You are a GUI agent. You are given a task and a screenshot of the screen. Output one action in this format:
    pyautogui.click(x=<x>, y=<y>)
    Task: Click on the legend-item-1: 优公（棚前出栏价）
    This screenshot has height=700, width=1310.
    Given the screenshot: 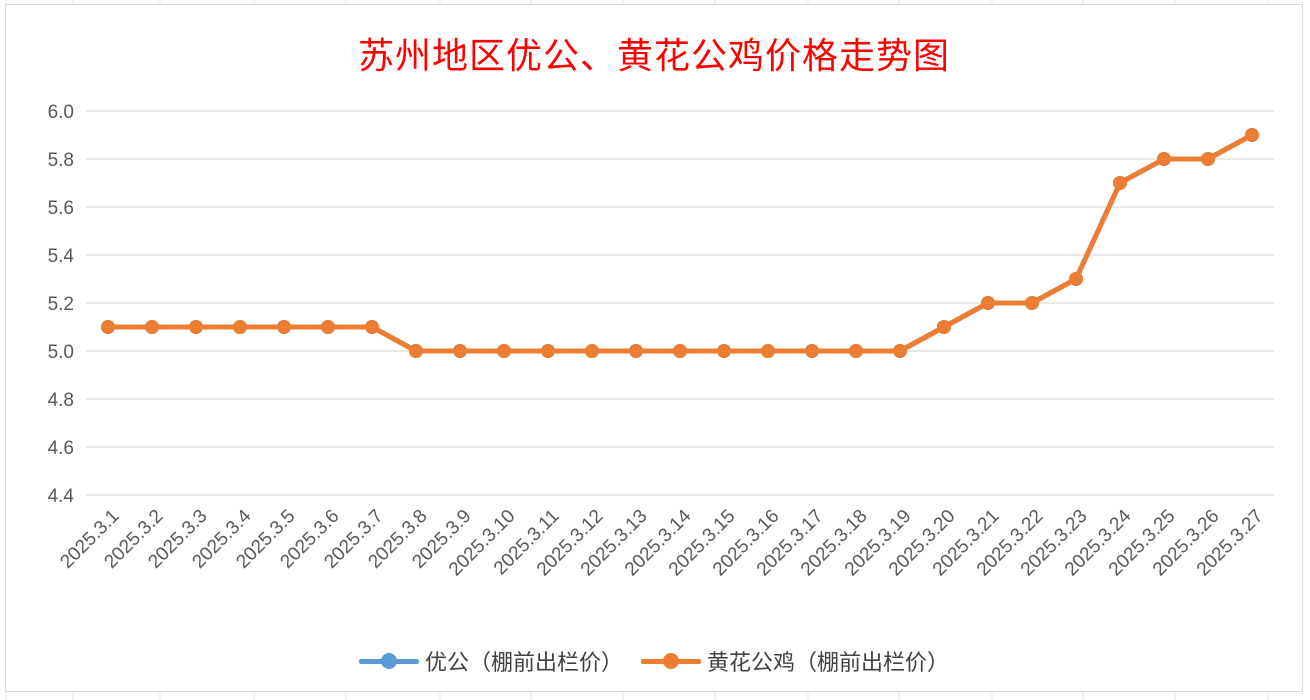 What is the action you would take?
    pyautogui.click(x=490, y=661)
    